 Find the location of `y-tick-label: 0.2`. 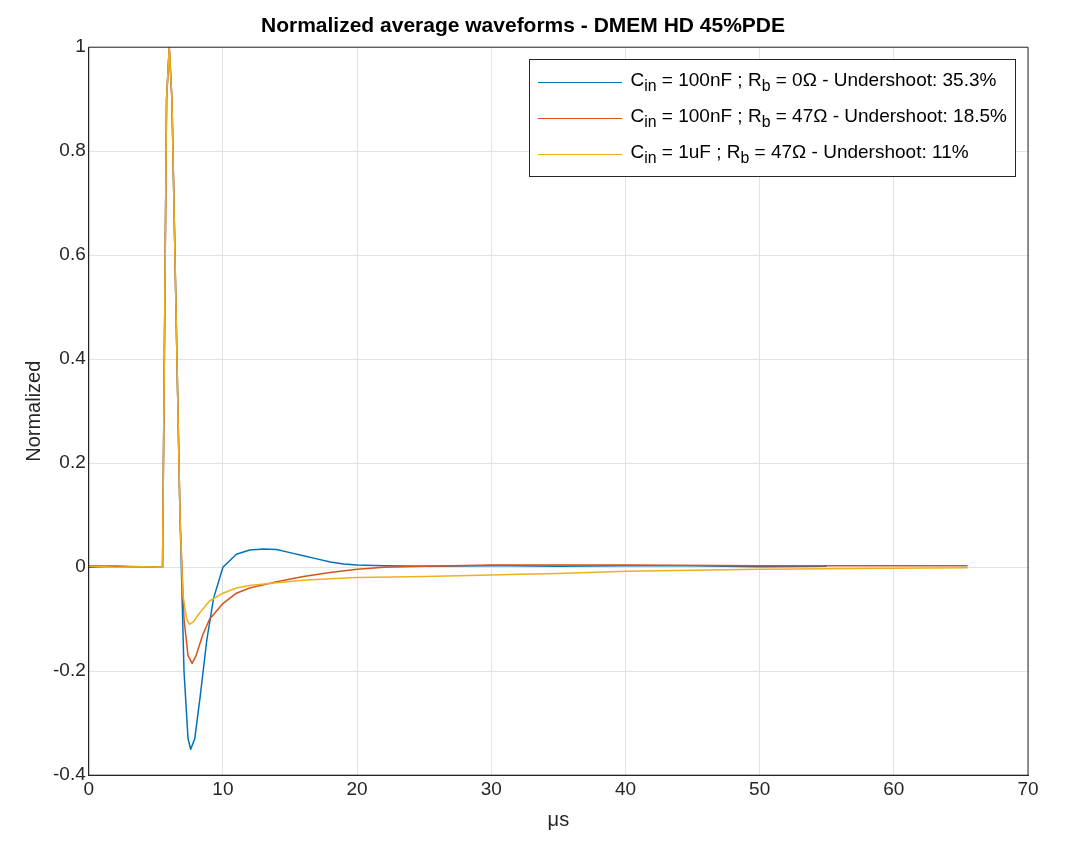

y-tick-label: 0.2 is located at coordinates (72, 462).